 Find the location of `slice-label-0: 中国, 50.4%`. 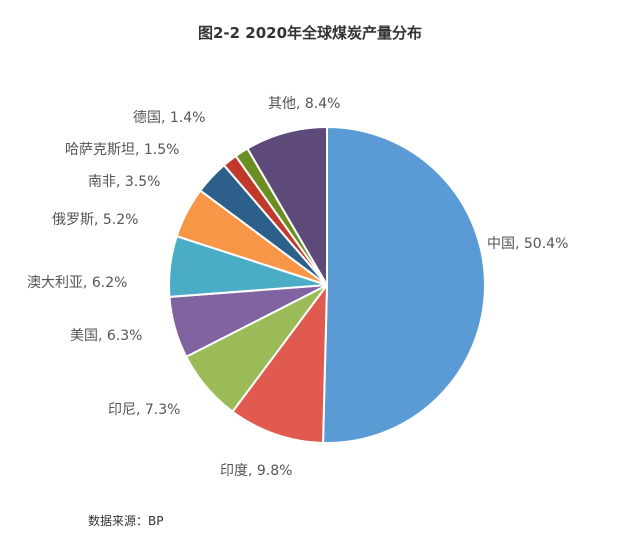

slice-label-0: 中国, 50.4% is located at coordinates (527, 244).